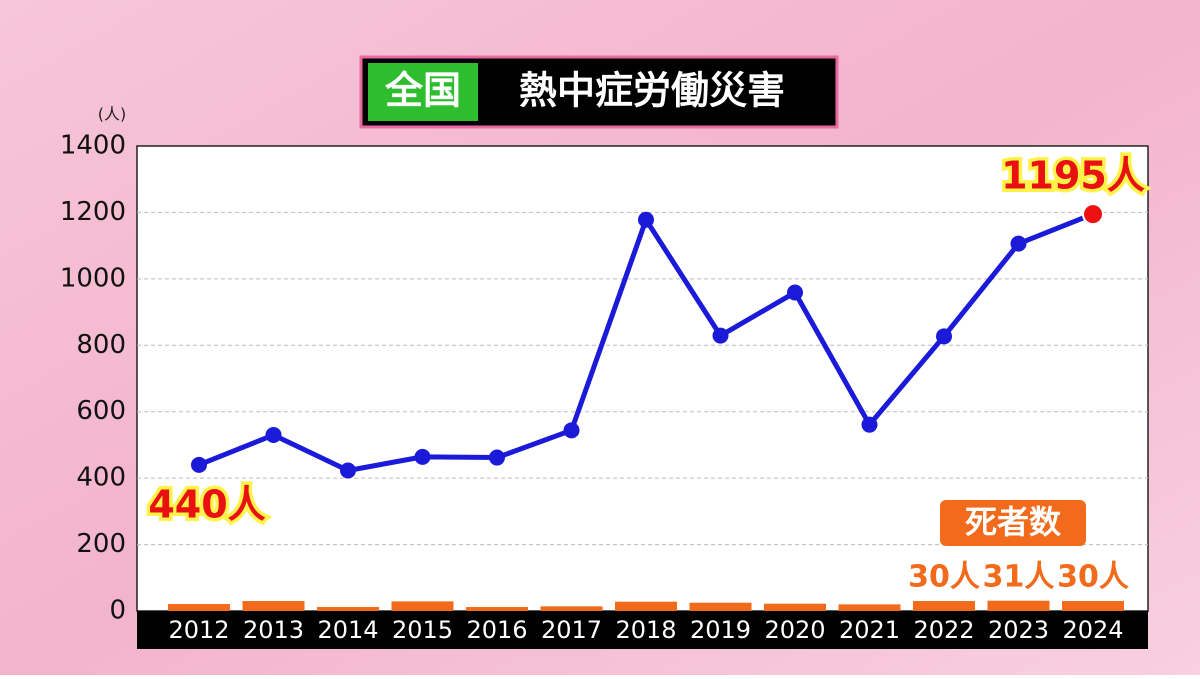 Image resolution: width=1200 pixels, height=679 pixels. Describe the element at coordinates (101, 544) in the screenshot. I see `y-tick-label: 200` at that location.